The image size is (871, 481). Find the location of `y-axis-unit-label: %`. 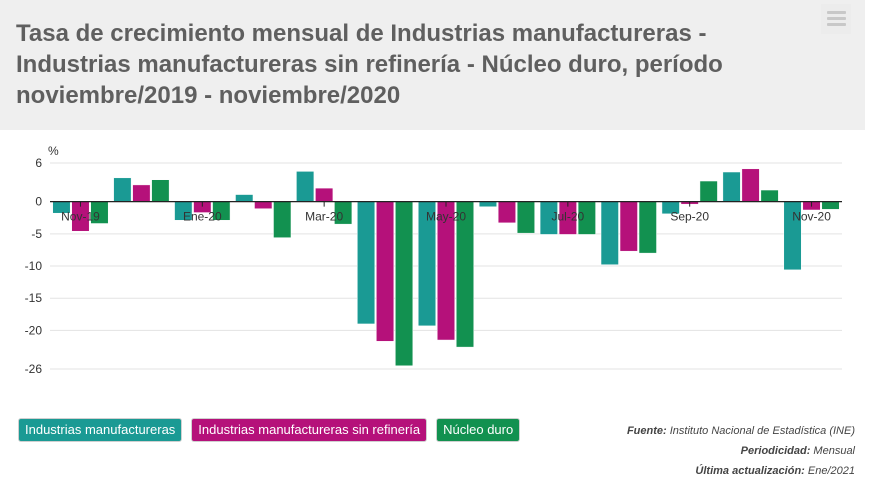

y-axis-unit-label: % is located at coordinates (53, 151).